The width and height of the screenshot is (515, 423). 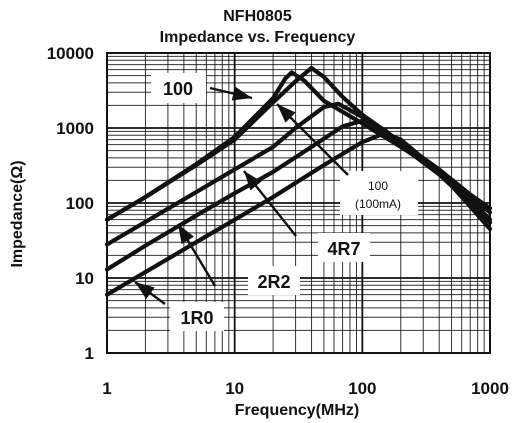 I want to click on x-tick-label: 1, so click(x=106, y=388).